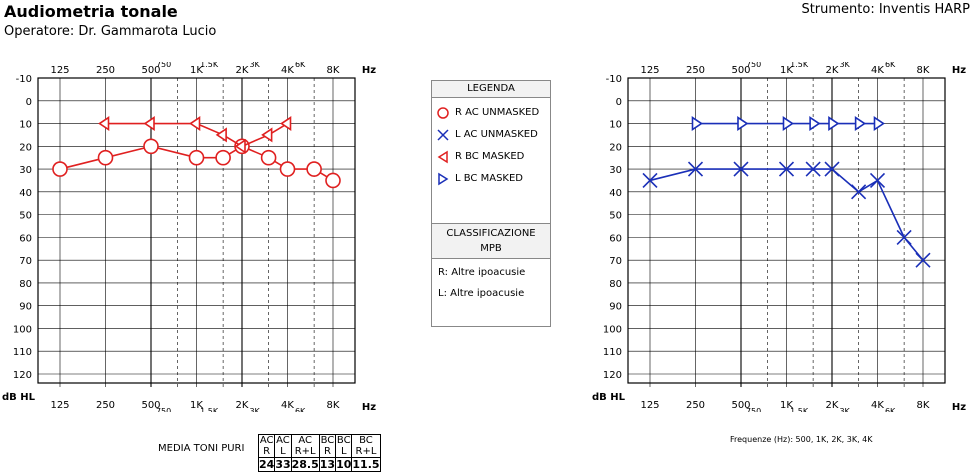 The height and width of the screenshot is (472, 980). Describe the element at coordinates (619, 102) in the screenshot. I see `y-tick-label: 0` at that location.